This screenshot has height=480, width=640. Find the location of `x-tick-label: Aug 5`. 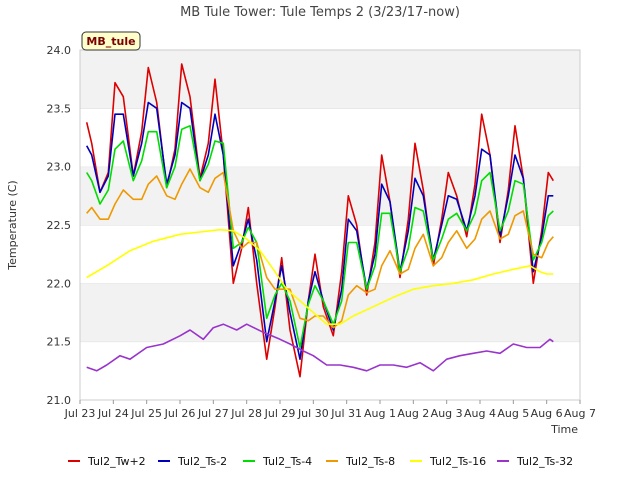

x-tick-label: Aug 5 is located at coordinates (513, 413).